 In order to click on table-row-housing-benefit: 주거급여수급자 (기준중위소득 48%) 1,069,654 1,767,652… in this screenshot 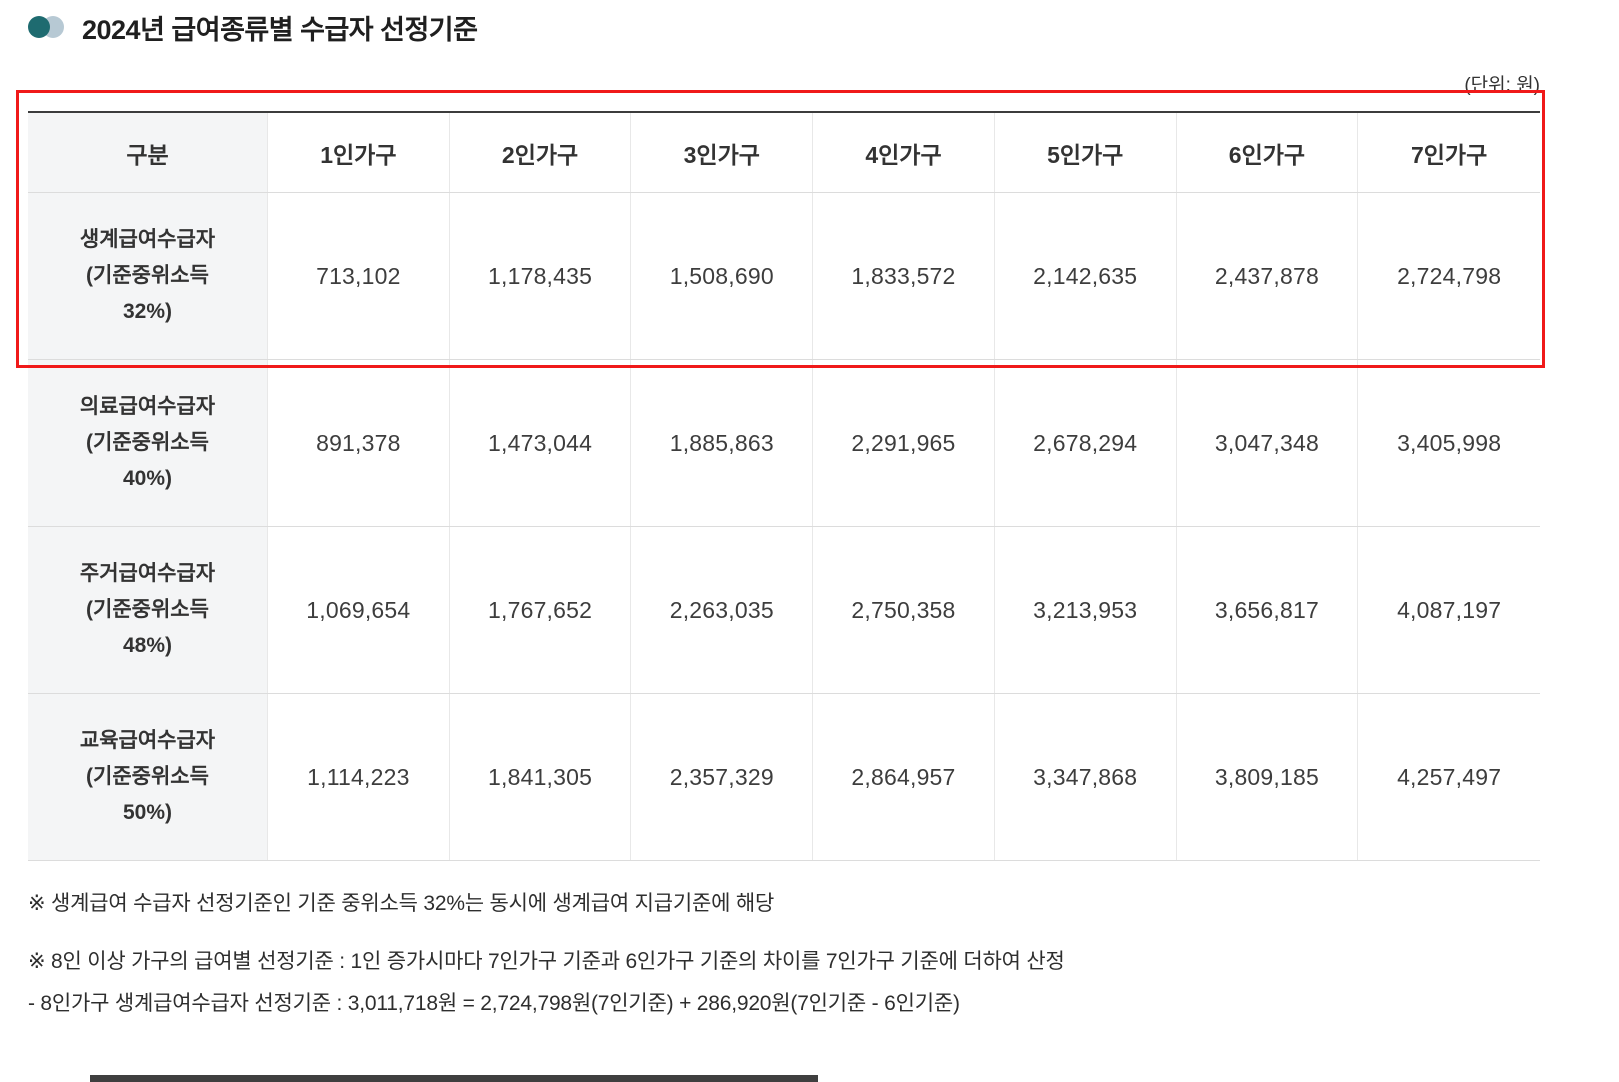, I will do `click(784, 610)`.